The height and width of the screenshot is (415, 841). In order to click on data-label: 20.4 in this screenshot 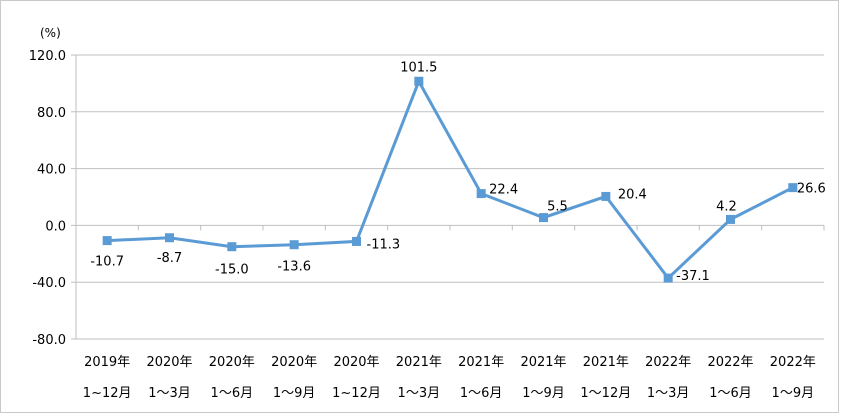, I will do `click(632, 194)`.